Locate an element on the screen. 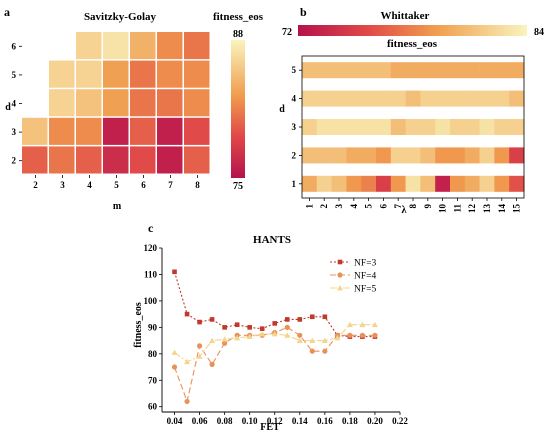 This screenshot has height=434, width=550. c-ytick-label: 80 is located at coordinates (153, 354).